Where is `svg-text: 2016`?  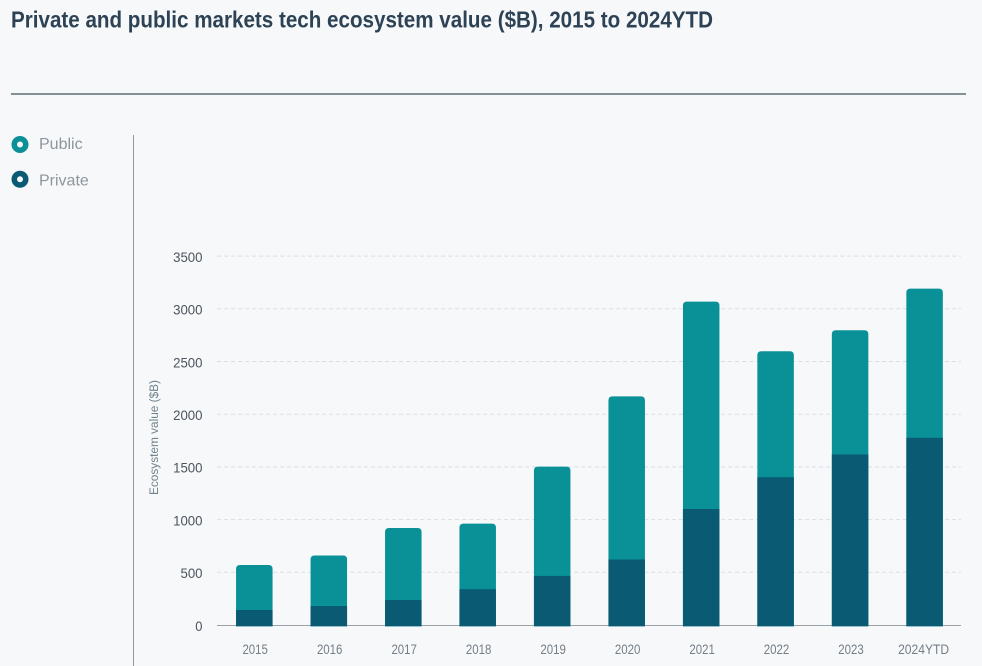
svg-text: 2016 is located at coordinates (330, 649).